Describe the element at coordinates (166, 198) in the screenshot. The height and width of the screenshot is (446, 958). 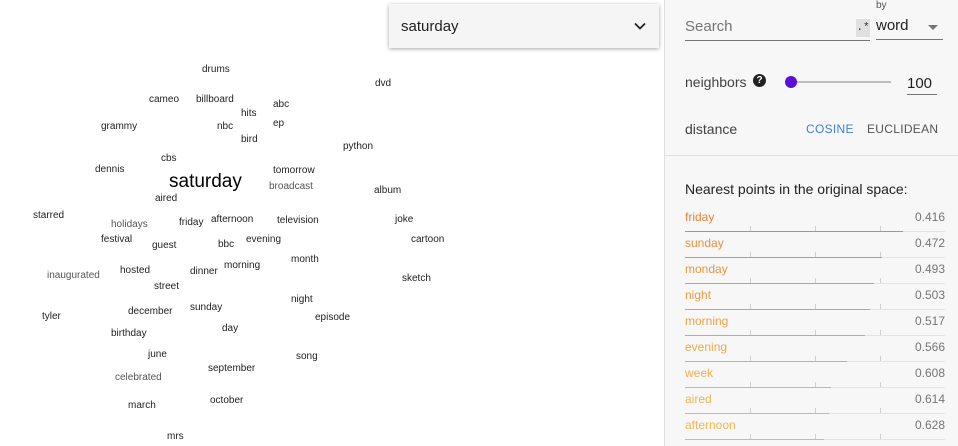
I see `projection-label-aired: aired` at that location.